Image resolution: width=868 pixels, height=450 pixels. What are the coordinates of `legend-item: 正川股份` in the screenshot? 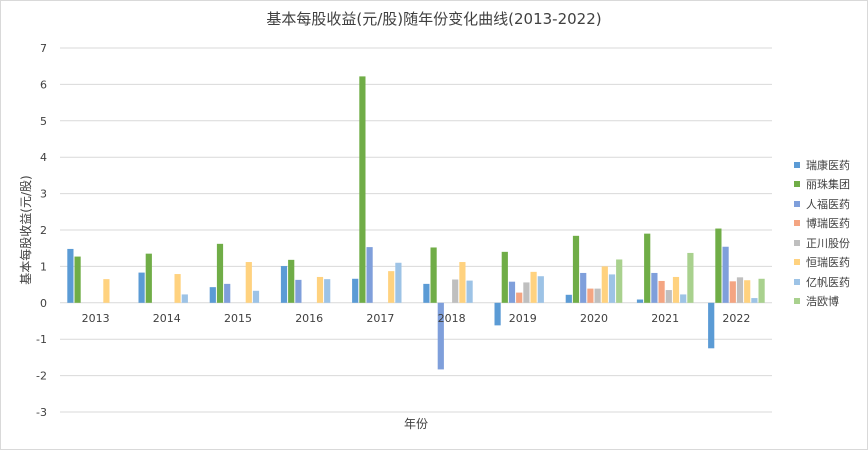 It's located at (822, 243).